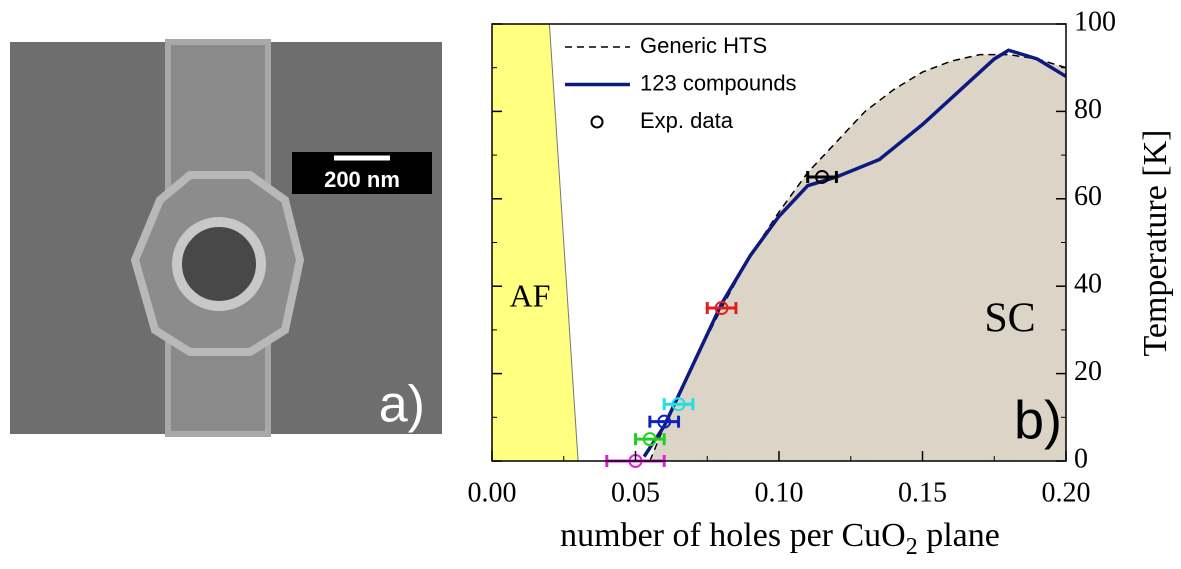  I want to click on legend-label: Generic HTS, so click(703, 45).